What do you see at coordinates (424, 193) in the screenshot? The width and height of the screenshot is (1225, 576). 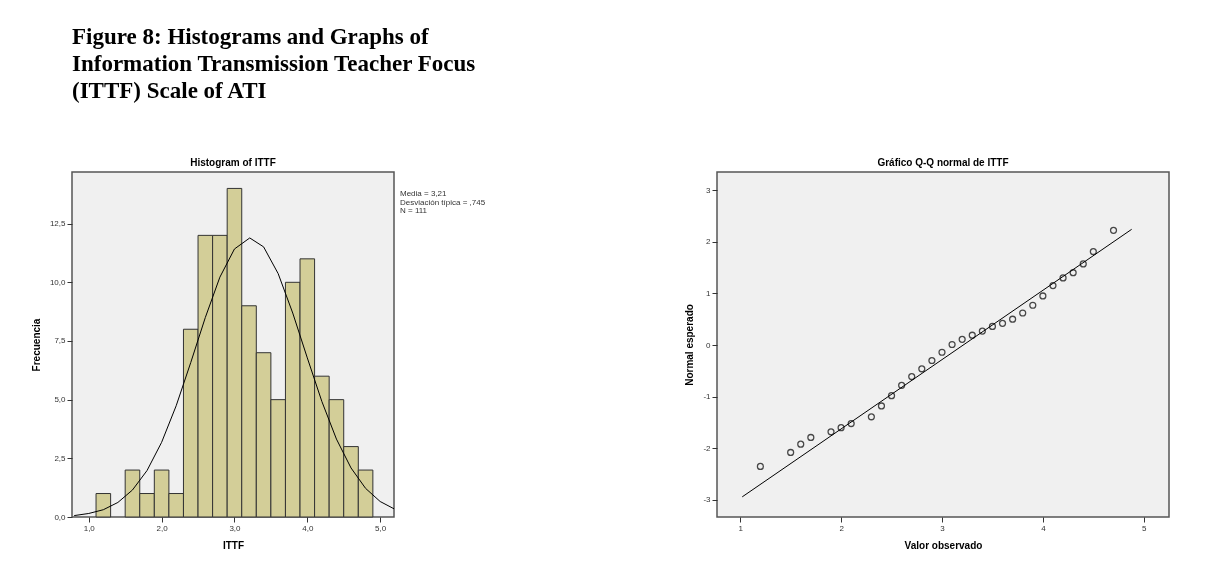 I see `text: Media = 3,21` at bounding box center [424, 193].